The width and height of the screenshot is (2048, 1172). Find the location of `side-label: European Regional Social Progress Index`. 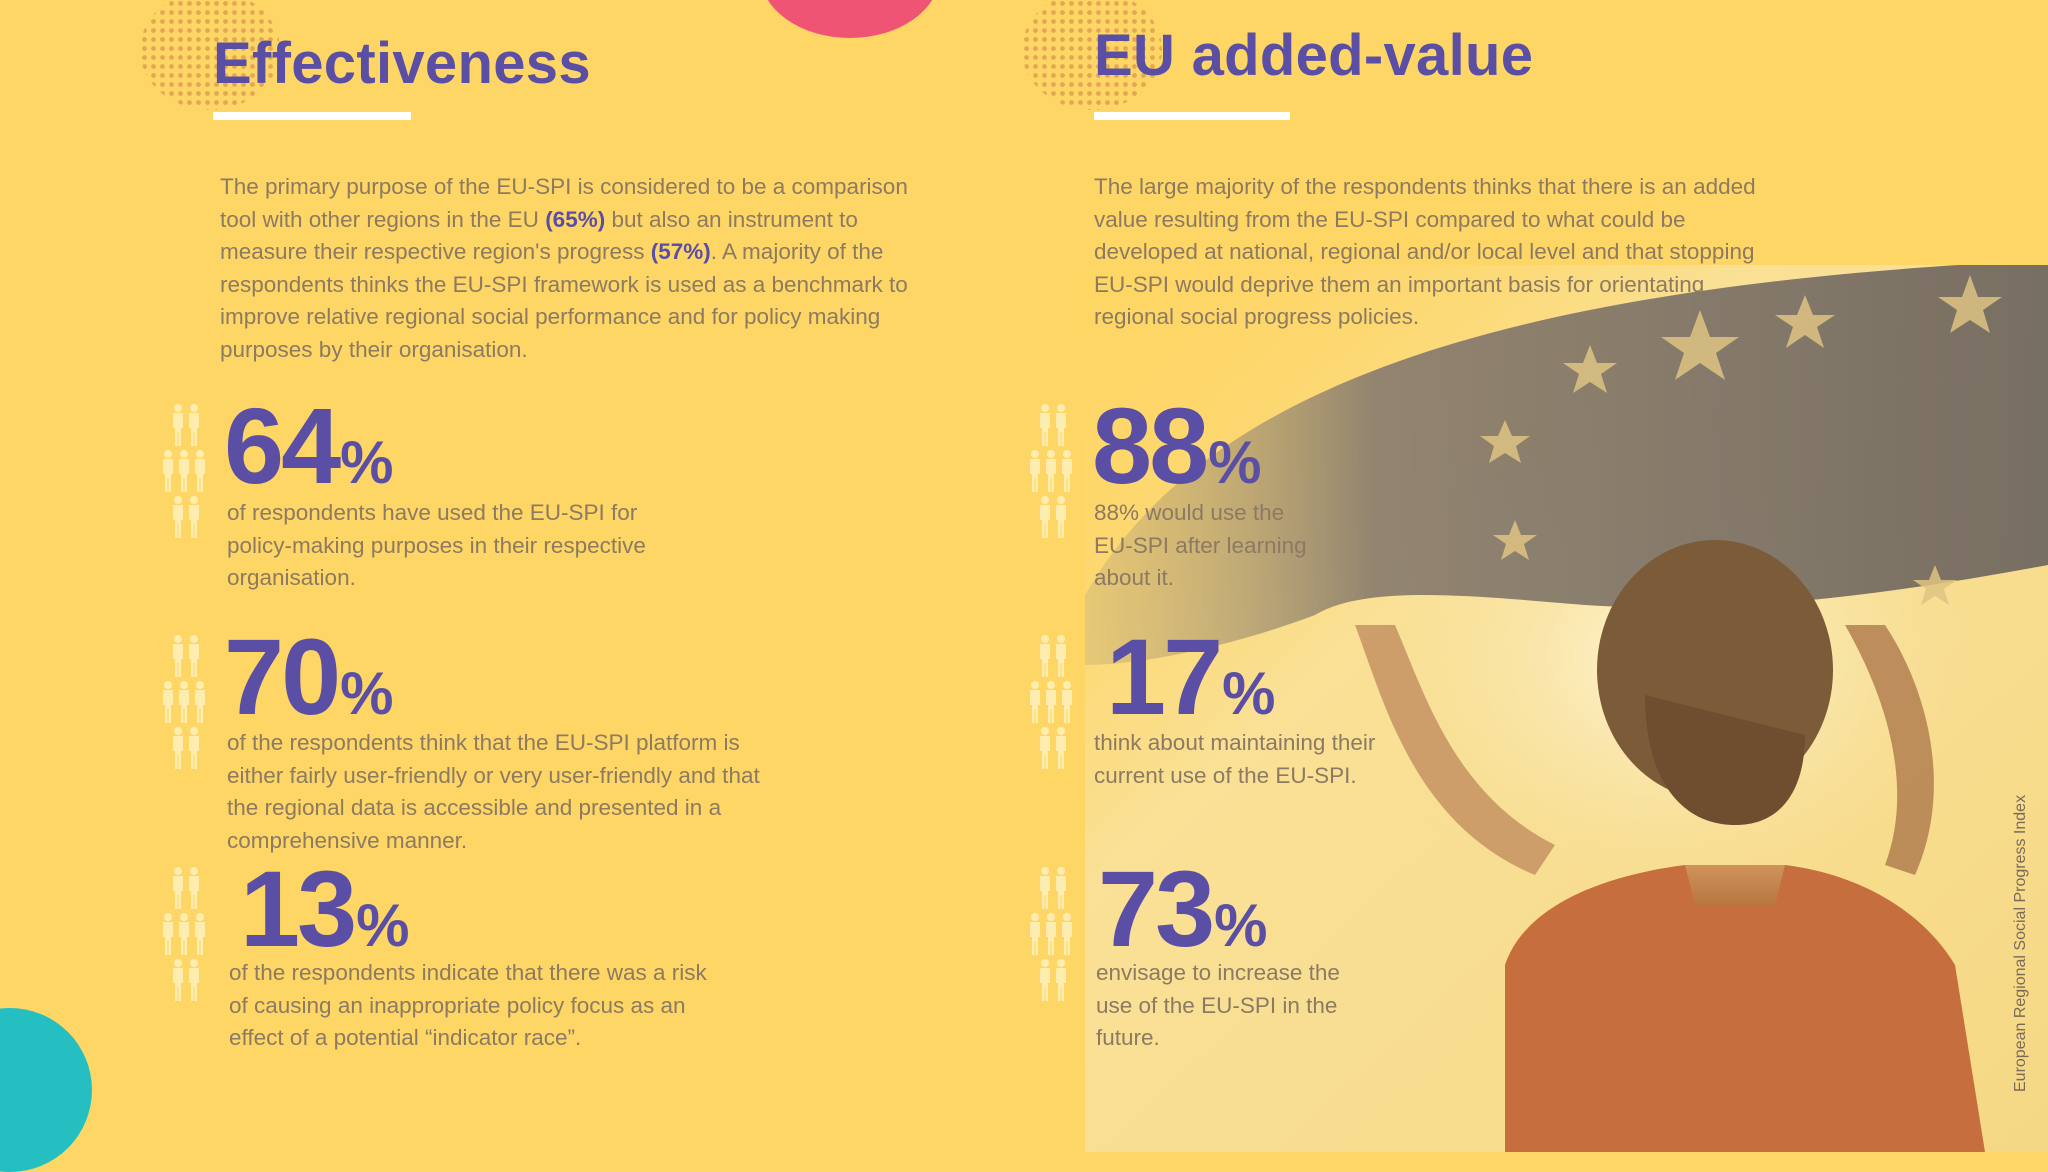

side-label: European Regional Social Progress Index is located at coordinates (2020, 943).